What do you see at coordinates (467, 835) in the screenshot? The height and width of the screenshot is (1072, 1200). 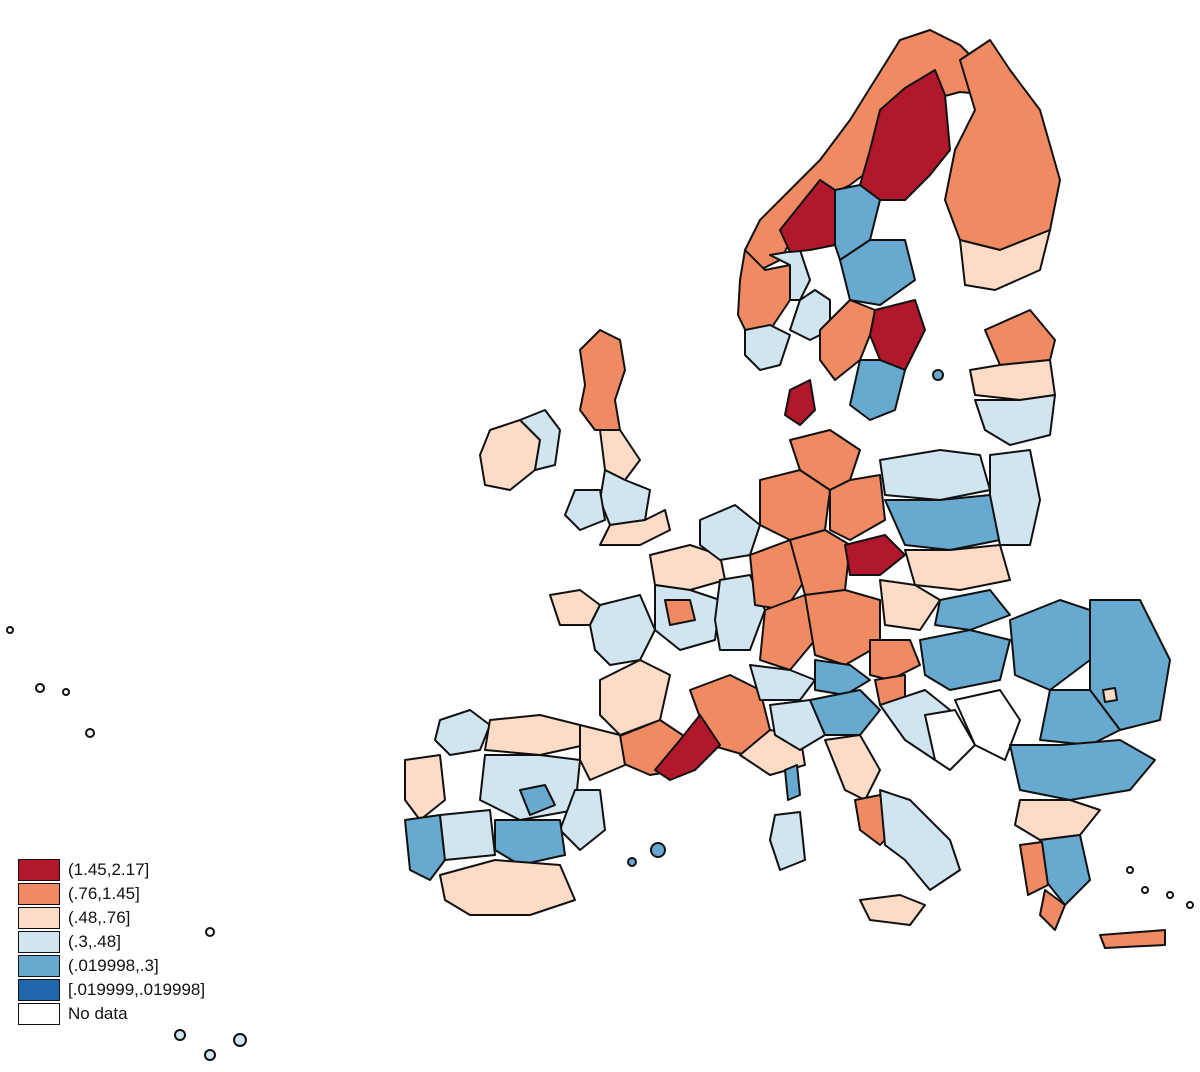 I see `region-spain-extremadura` at bounding box center [467, 835].